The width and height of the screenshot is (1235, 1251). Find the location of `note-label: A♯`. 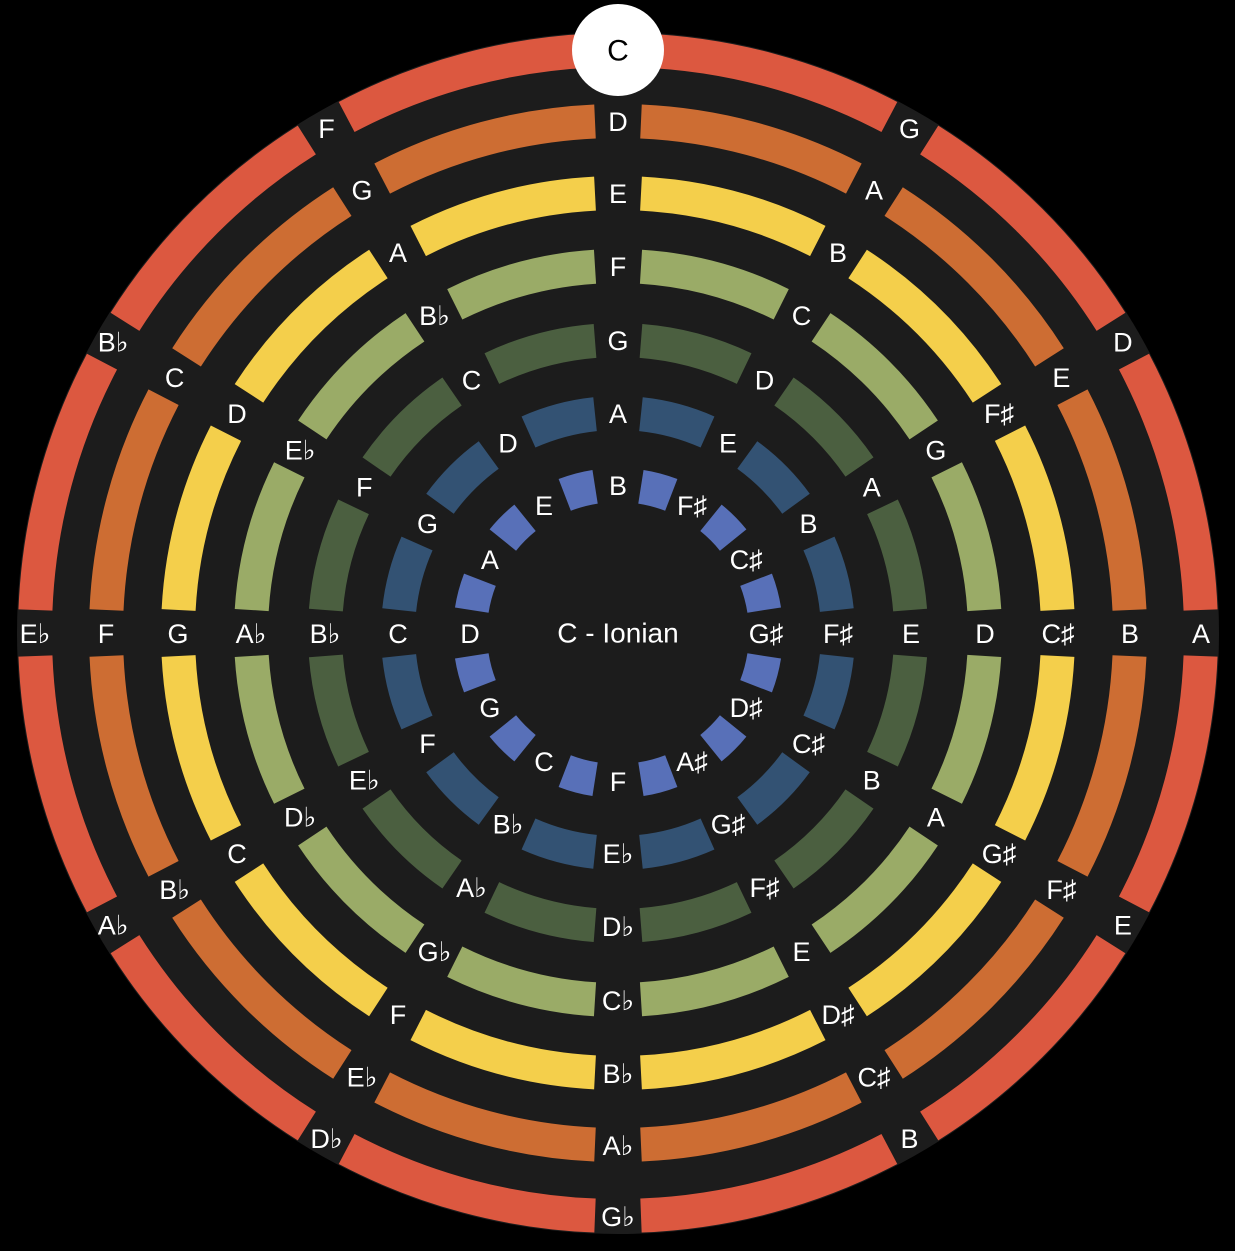

note-label: A♯ is located at coordinates (692, 762).